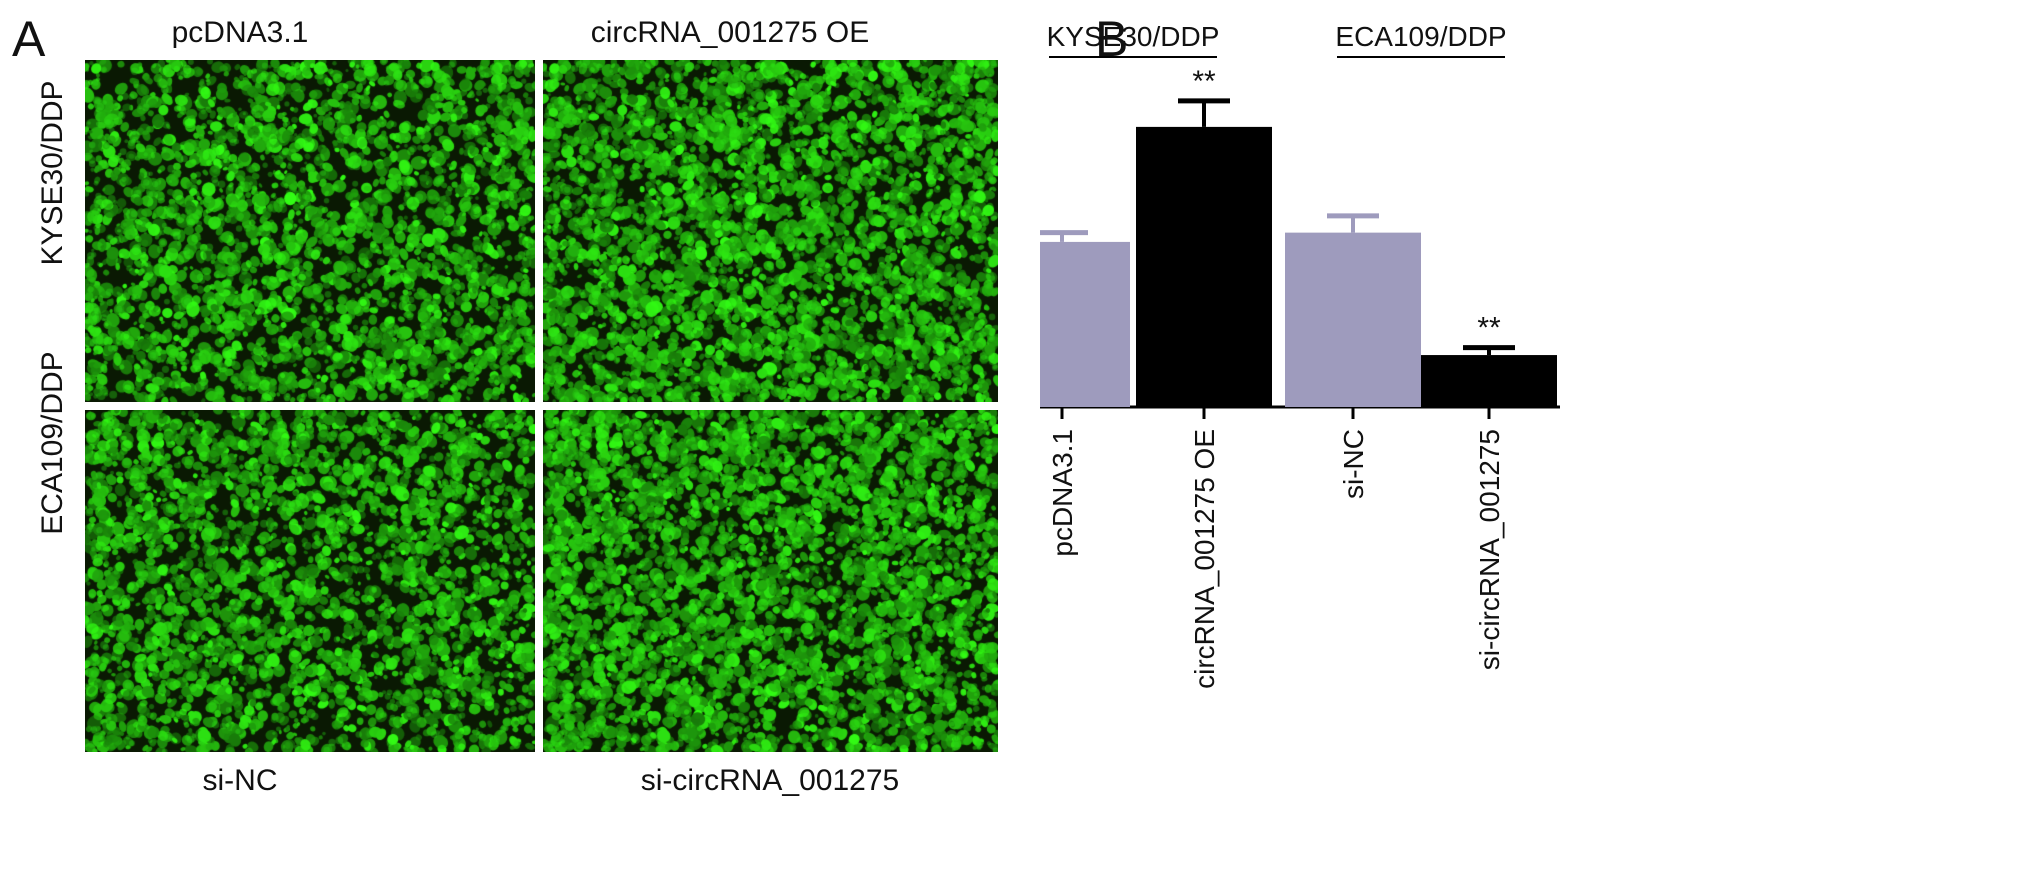 This screenshot has height=879, width=2032. I want to click on label-eca109-ddp: ECA109/DDP, so click(52, 443).